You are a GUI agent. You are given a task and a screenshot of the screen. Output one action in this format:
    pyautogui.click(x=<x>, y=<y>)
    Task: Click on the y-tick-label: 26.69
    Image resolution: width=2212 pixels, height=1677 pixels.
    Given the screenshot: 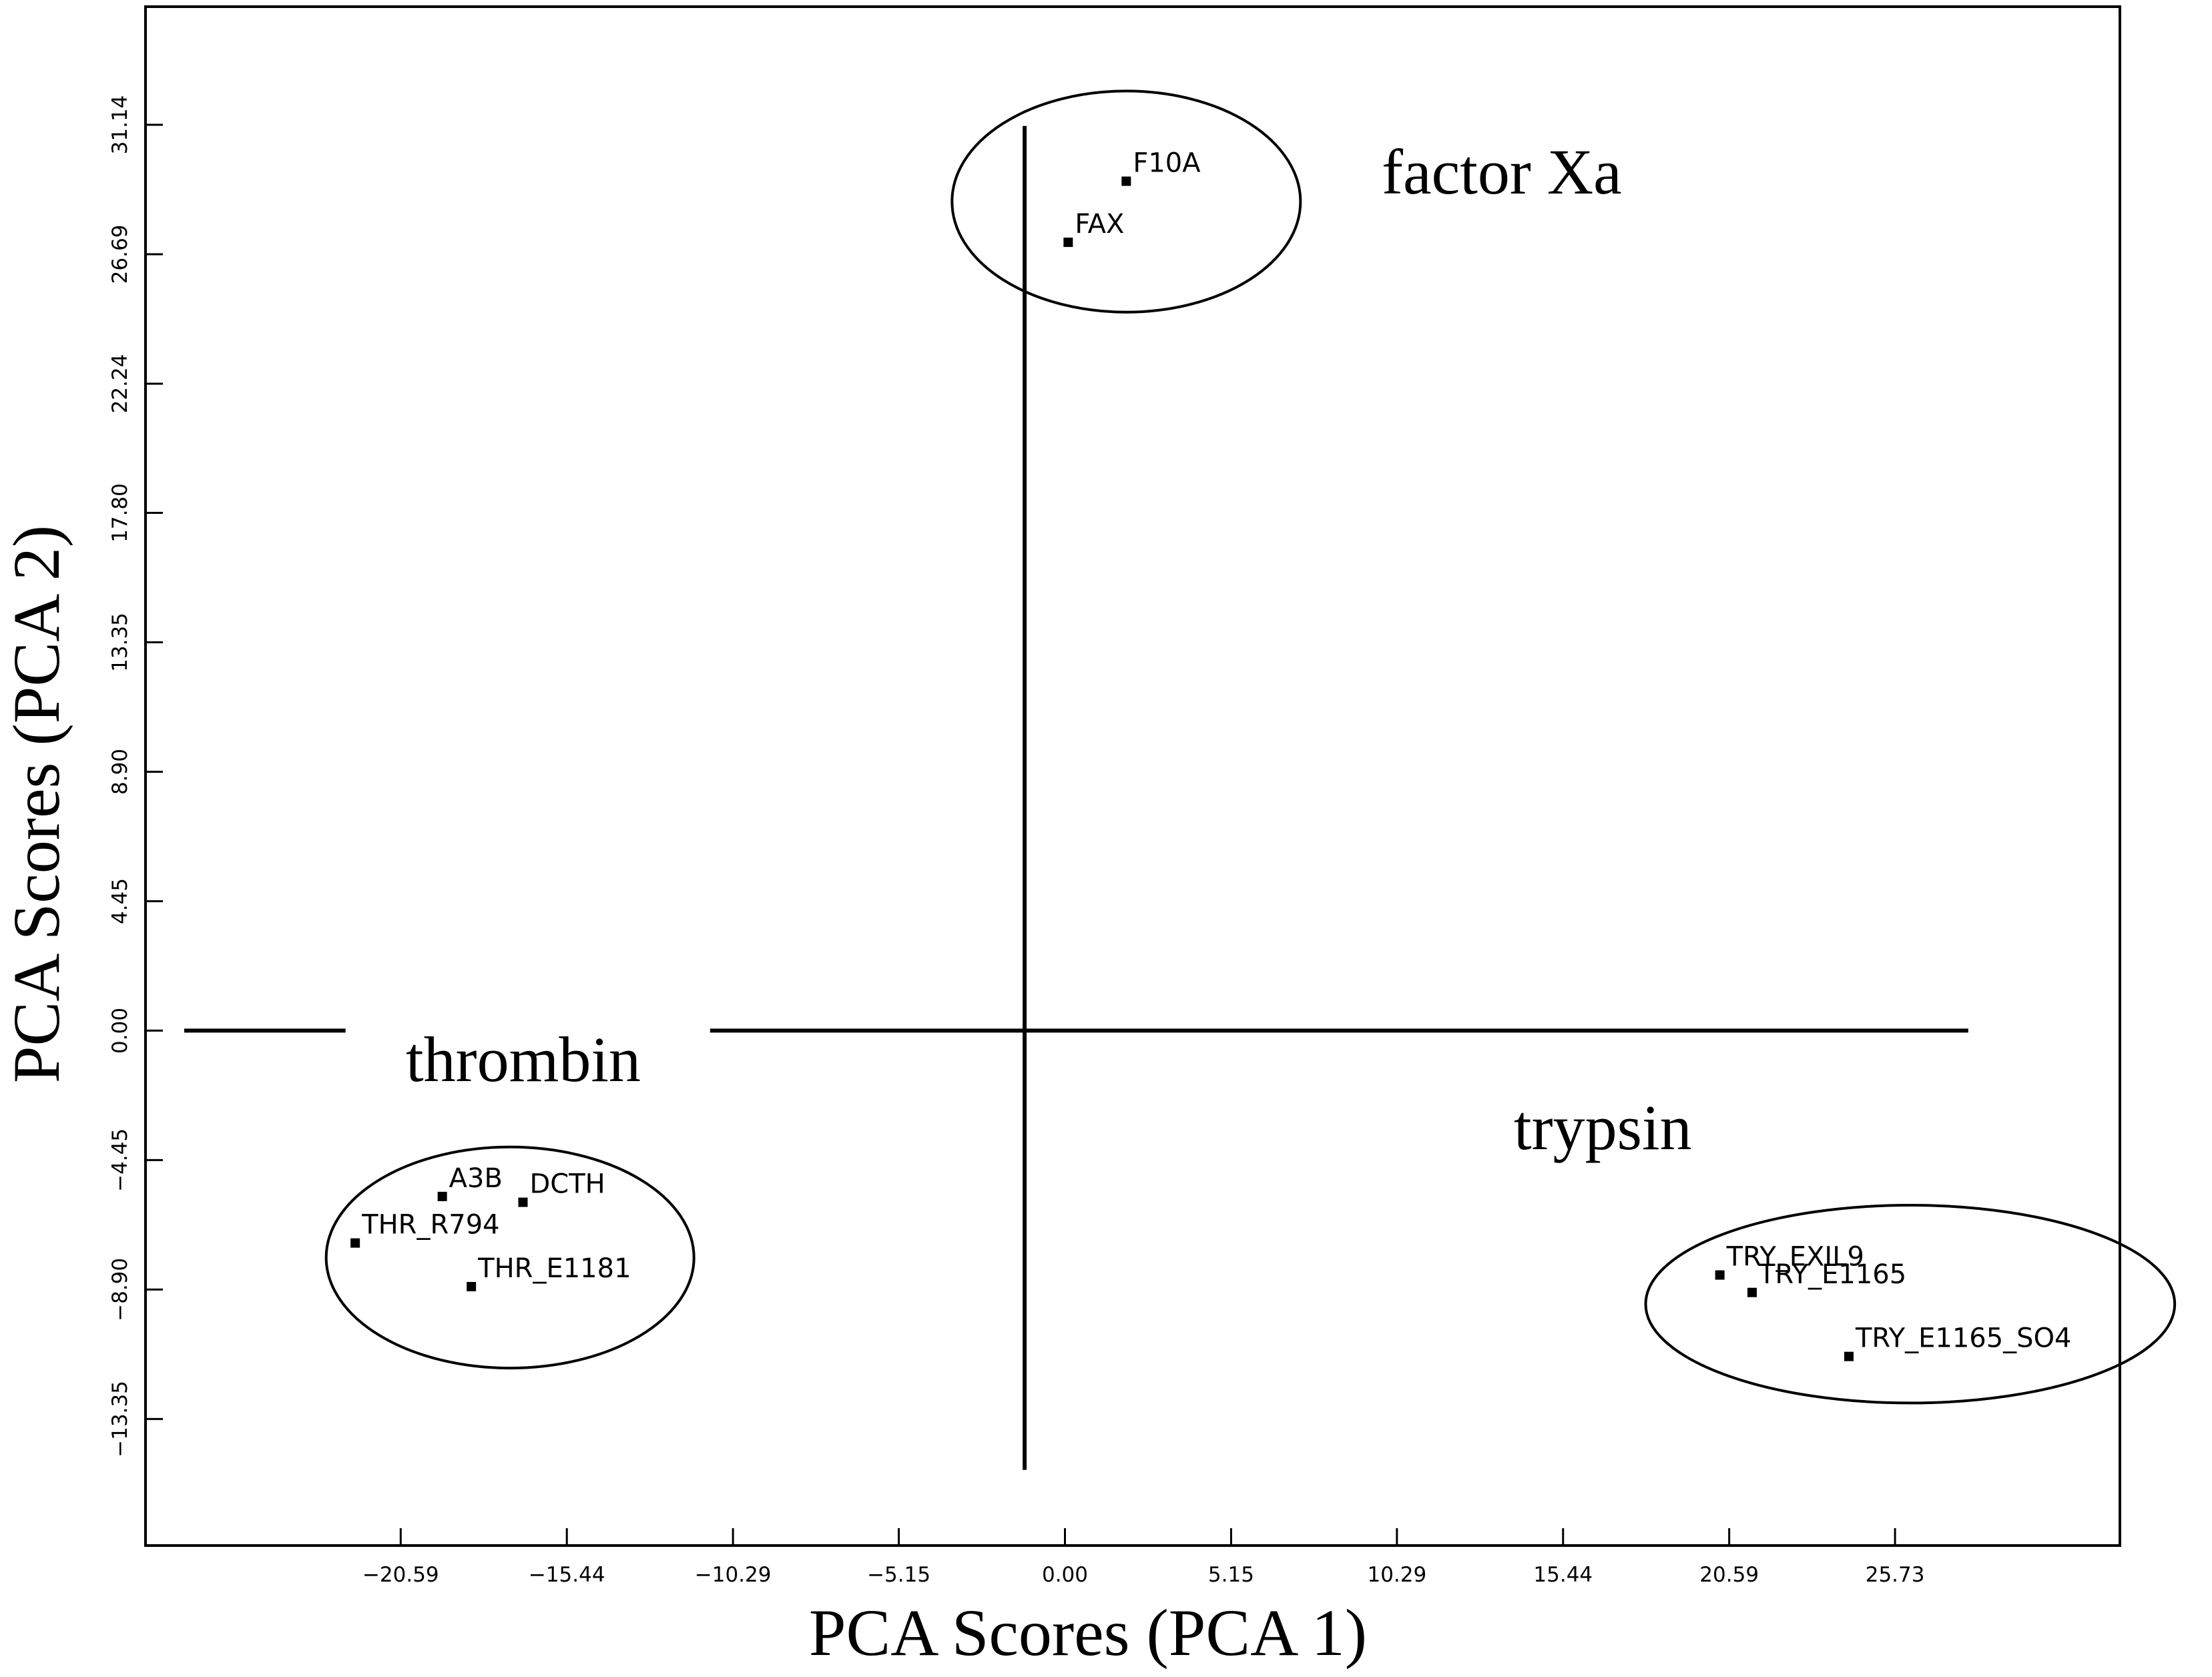 What is the action you would take?
    pyautogui.click(x=120, y=254)
    